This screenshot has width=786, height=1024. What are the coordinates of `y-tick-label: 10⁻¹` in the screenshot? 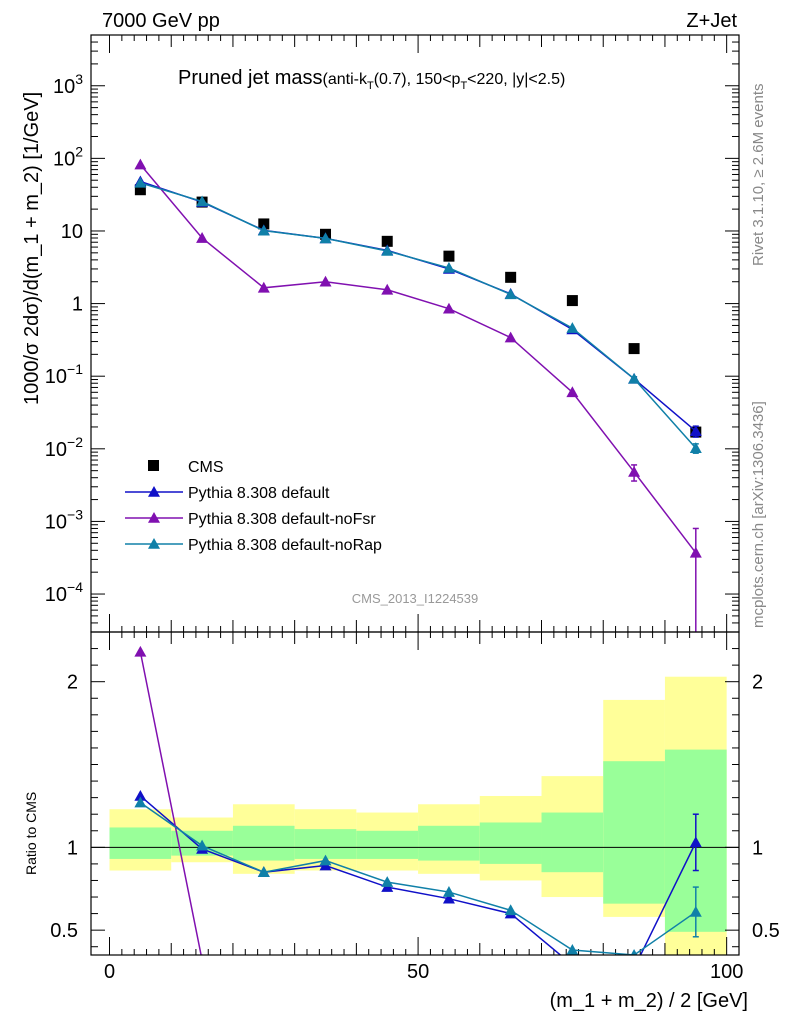 It's located at (64, 374).